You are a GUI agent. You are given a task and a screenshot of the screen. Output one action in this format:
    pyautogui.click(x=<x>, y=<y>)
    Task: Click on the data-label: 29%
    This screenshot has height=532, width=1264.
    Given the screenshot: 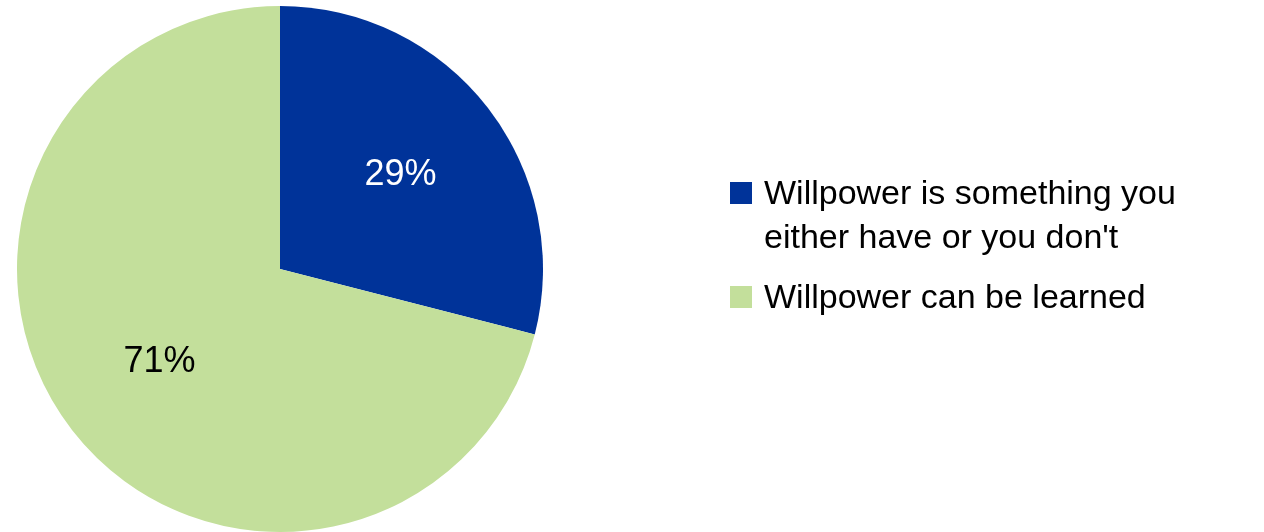 What is the action you would take?
    pyautogui.click(x=400, y=173)
    